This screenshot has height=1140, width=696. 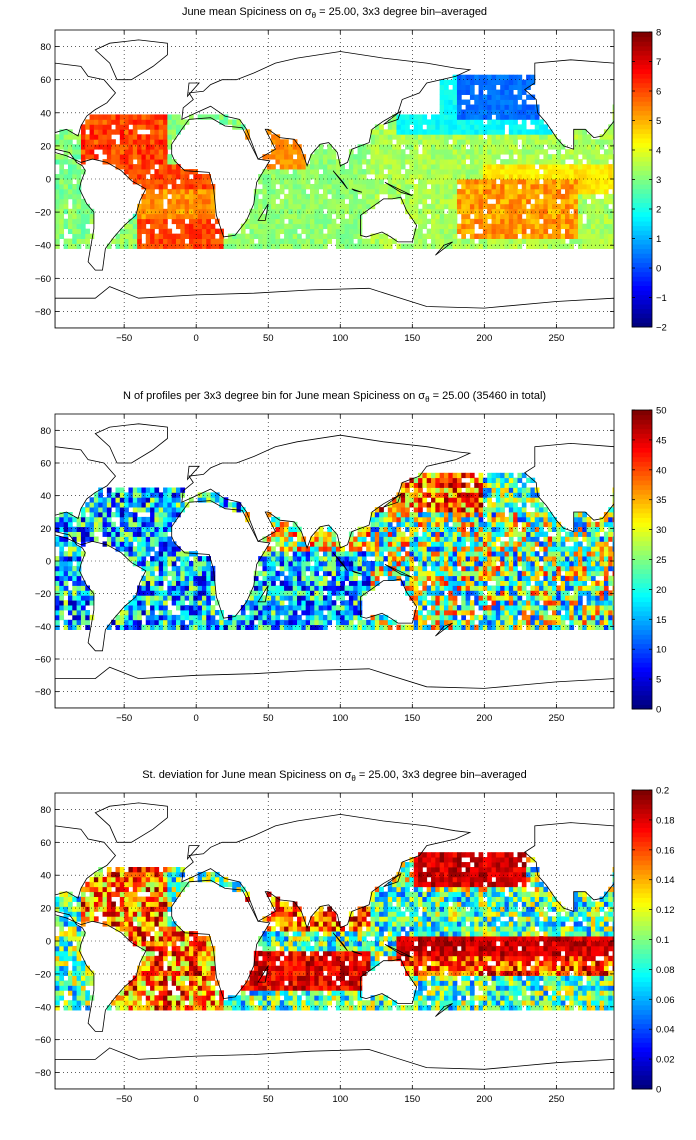 I want to click on colorbar-tick-label: 2, so click(x=658, y=210).